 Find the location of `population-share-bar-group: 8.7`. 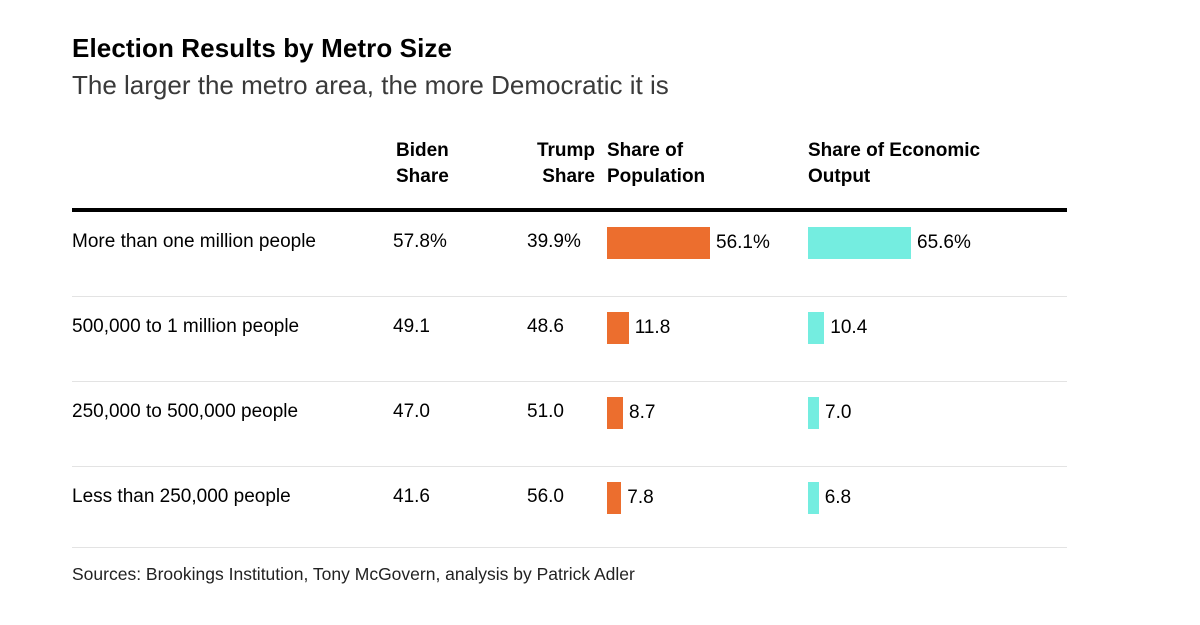

population-share-bar-group: 8.7 is located at coordinates (631, 413).